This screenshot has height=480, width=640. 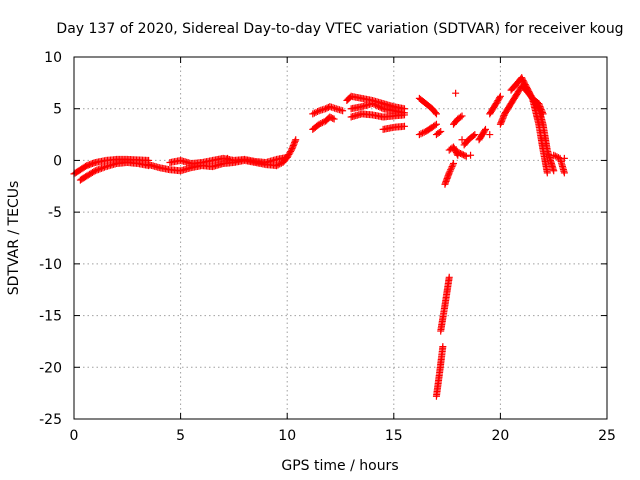 I want to click on y-tick-label: -25, so click(x=50, y=420).